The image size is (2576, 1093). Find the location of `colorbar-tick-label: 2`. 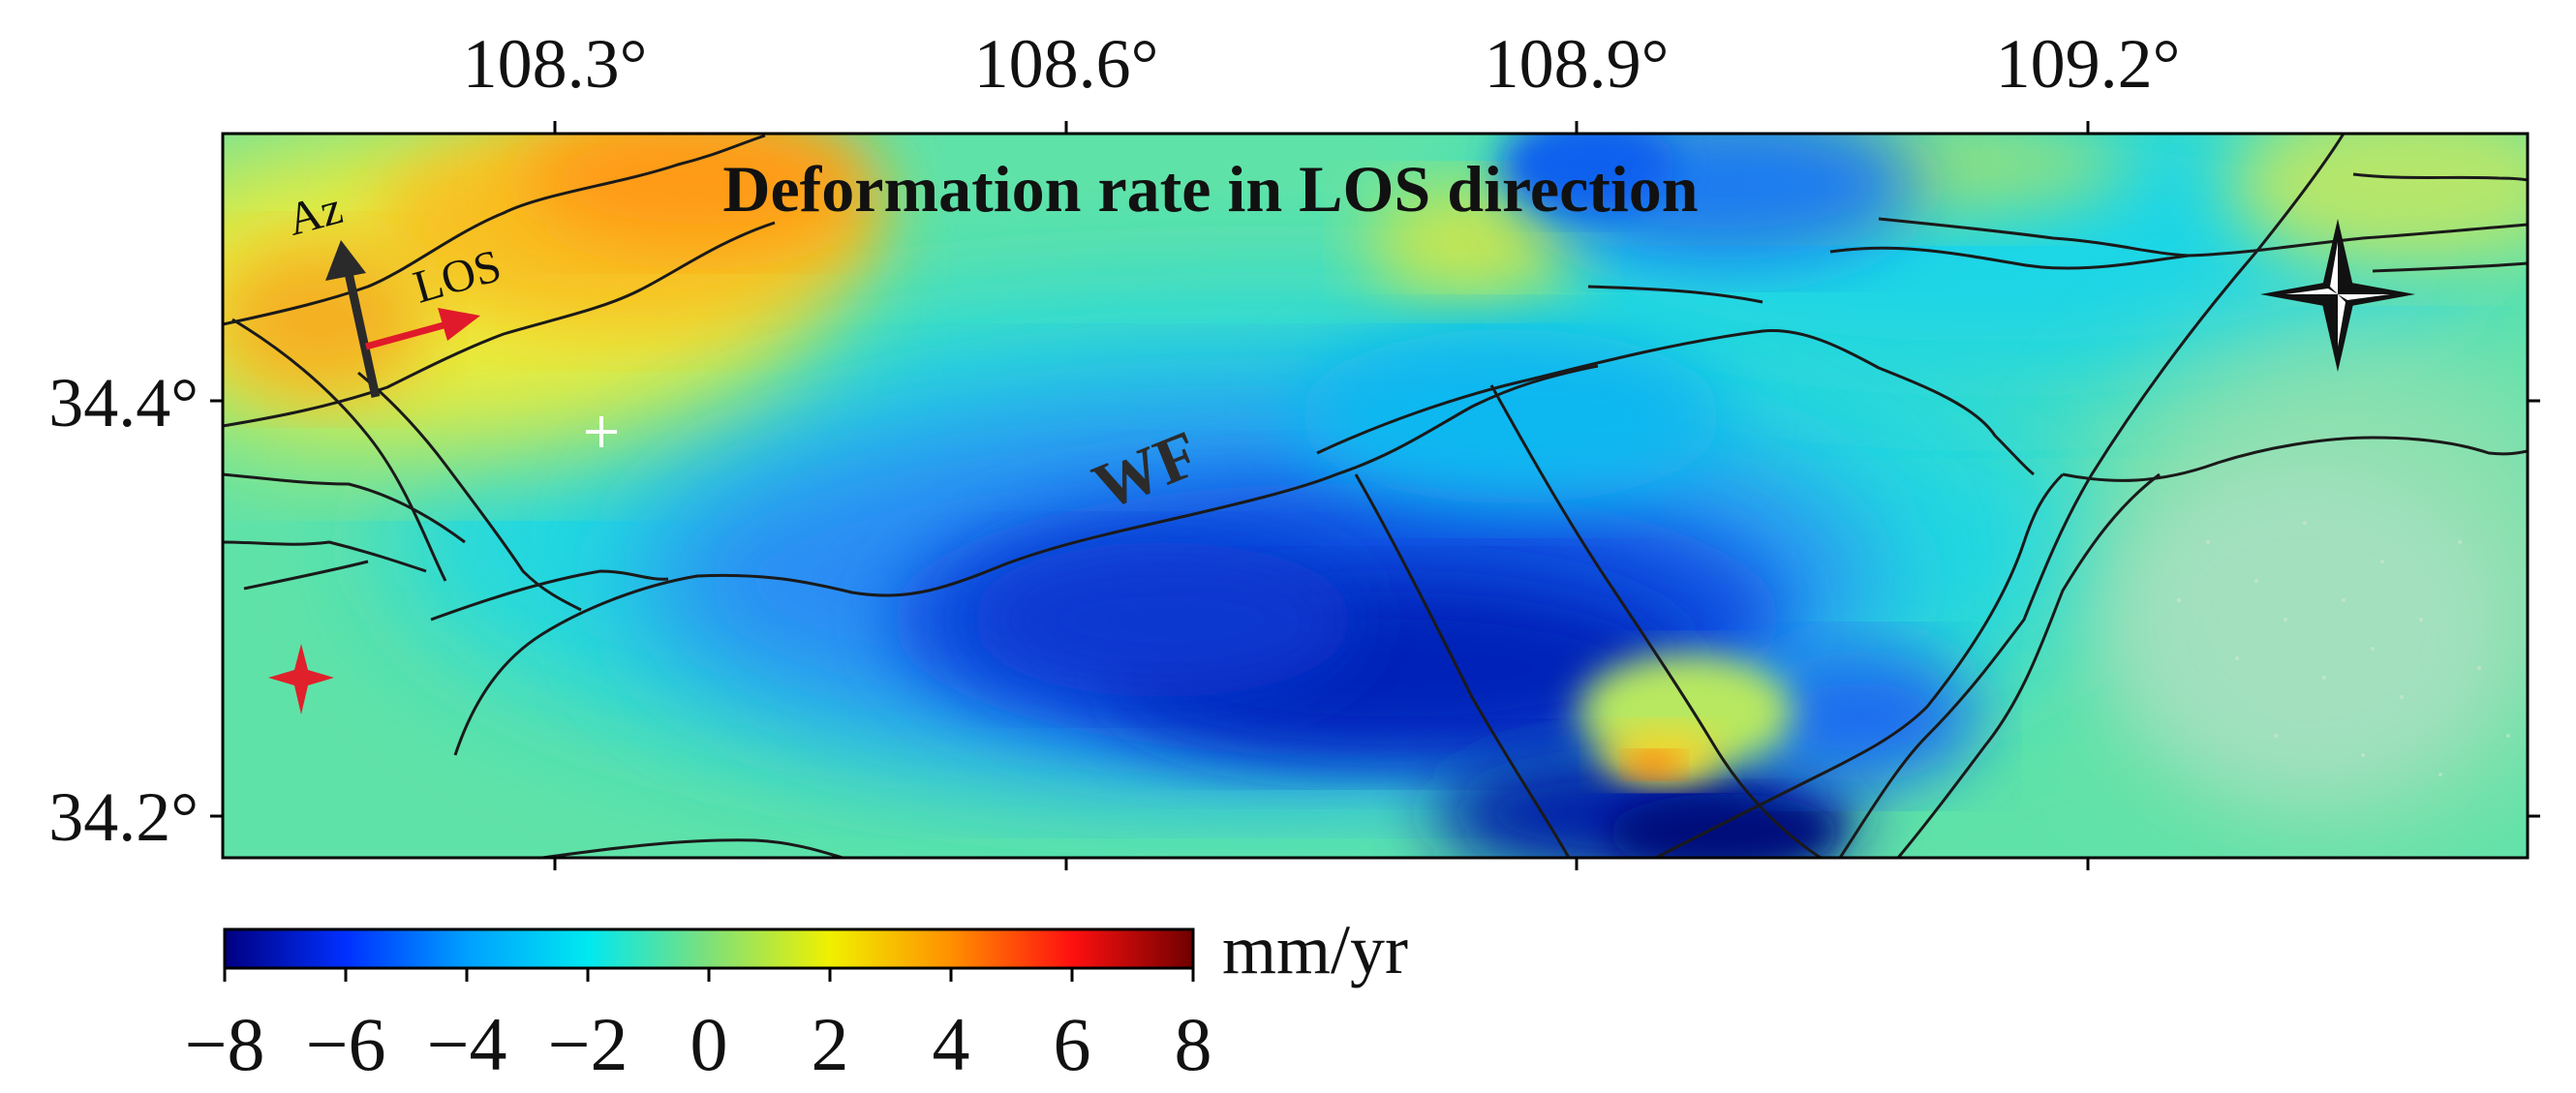

colorbar-tick-label: 2 is located at coordinates (830, 1044).